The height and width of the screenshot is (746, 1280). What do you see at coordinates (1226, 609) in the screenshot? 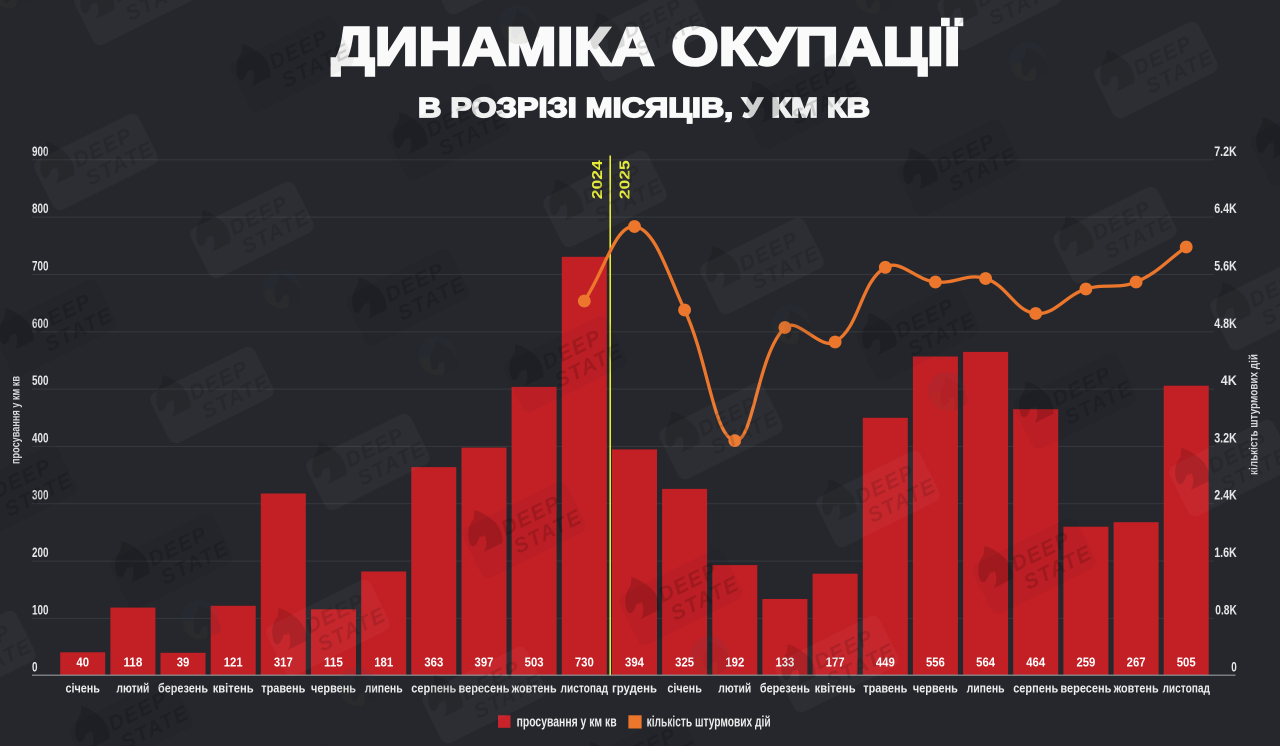
I see `svg-text: 0.8K` at bounding box center [1226, 609].